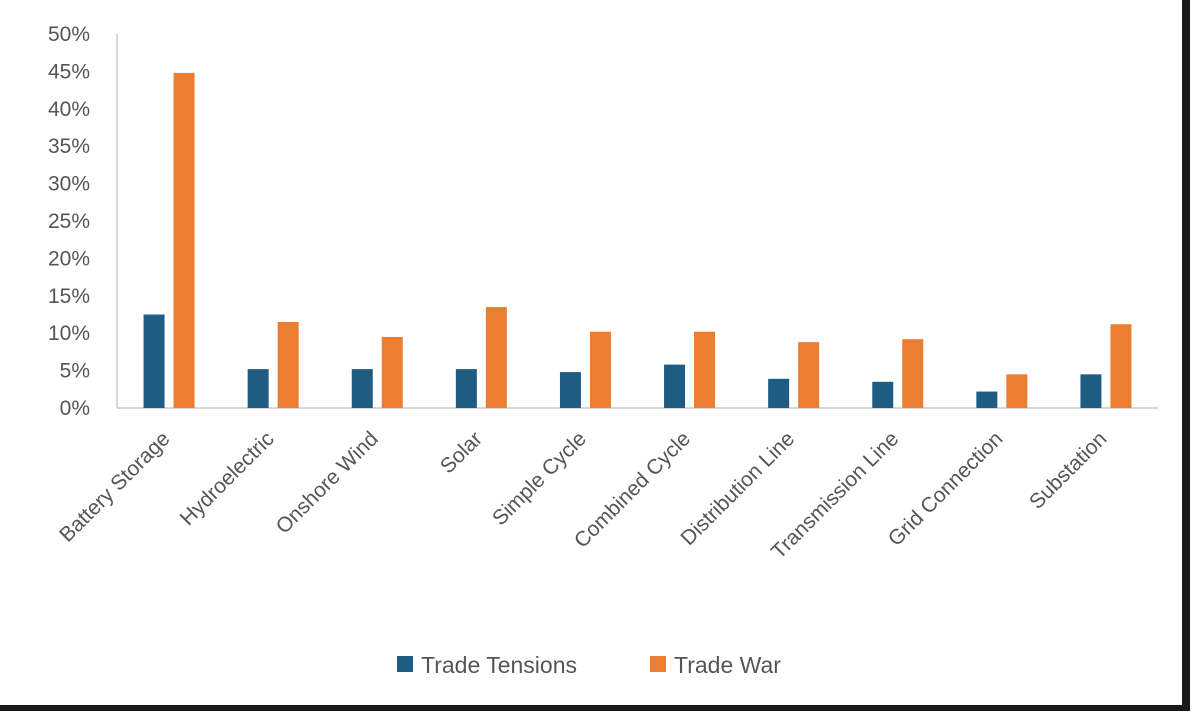 The image size is (1200, 718). I want to click on x-tick-label: Onshore Wind, so click(327, 482).